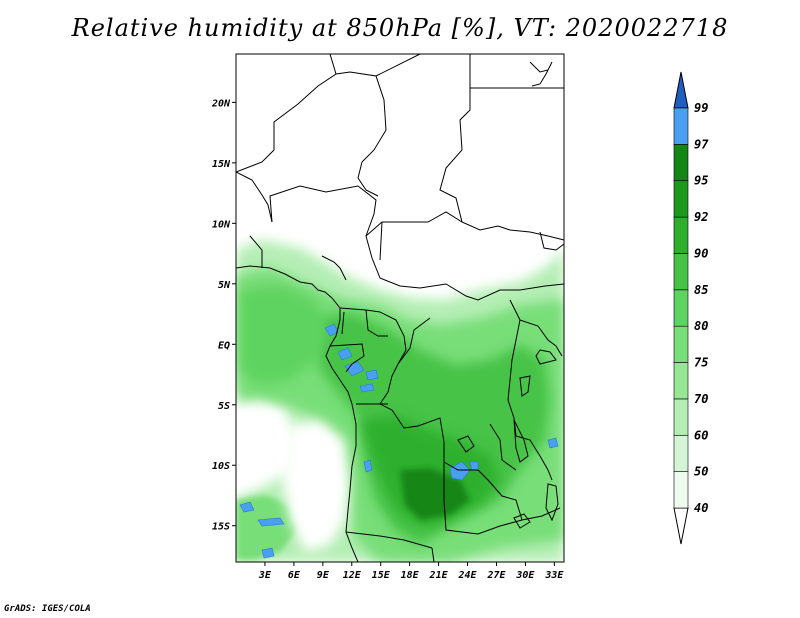  What do you see at coordinates (294, 575) in the screenshot?
I see `lon-tick-label: 6E` at bounding box center [294, 575].